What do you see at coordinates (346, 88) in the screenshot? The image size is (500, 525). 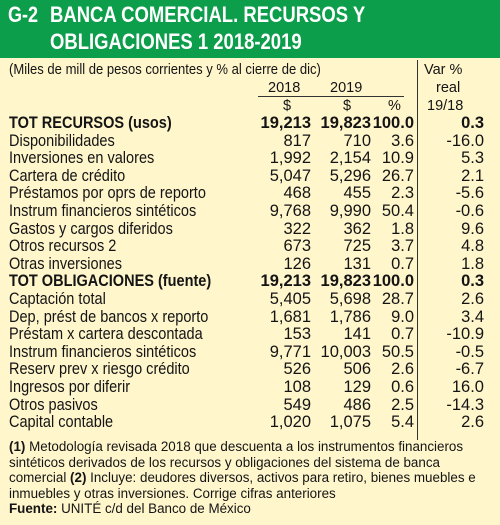 I see `year-2019-header: 2019` at bounding box center [346, 88].